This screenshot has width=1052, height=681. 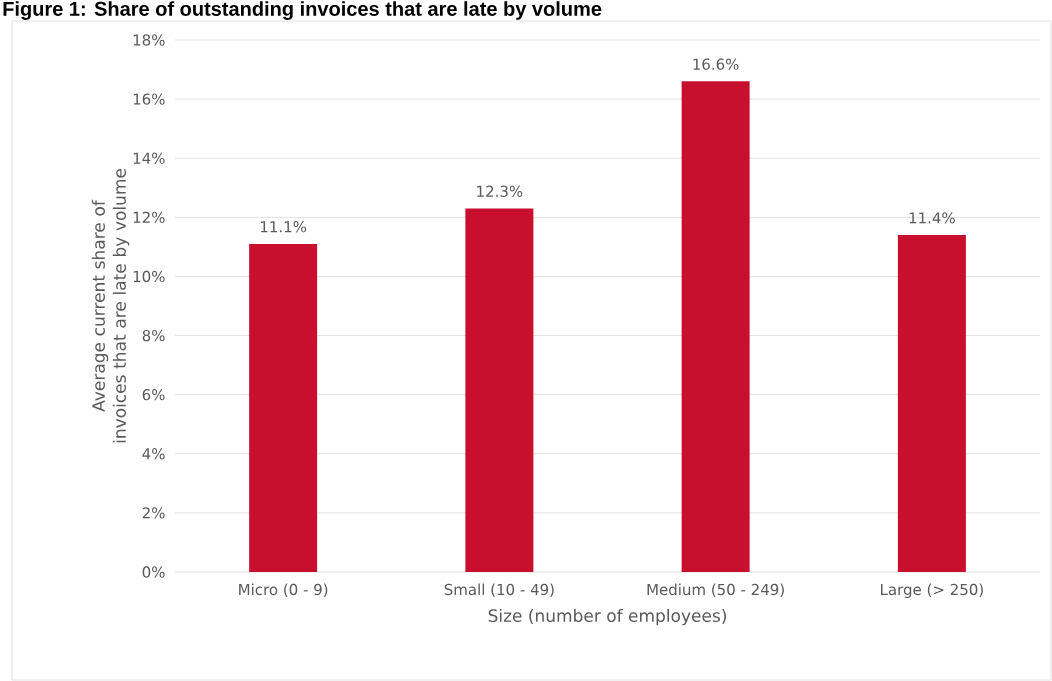 I want to click on x-tick-label: Micro (0 - 9), so click(x=283, y=590).